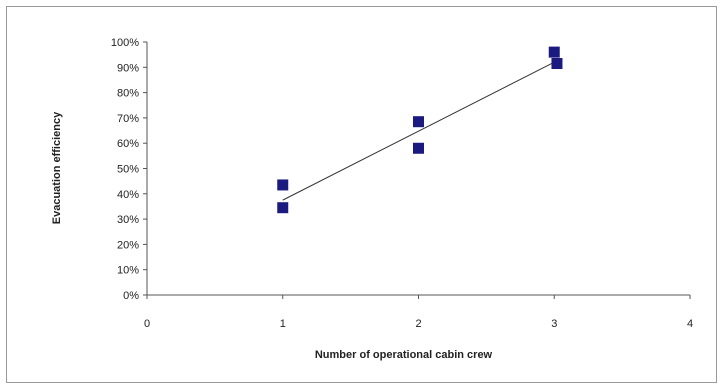 This screenshot has width=725, height=389. Describe the element at coordinates (404, 355) in the screenshot. I see `x-axis-title: Number of operational cabin crew` at that location.